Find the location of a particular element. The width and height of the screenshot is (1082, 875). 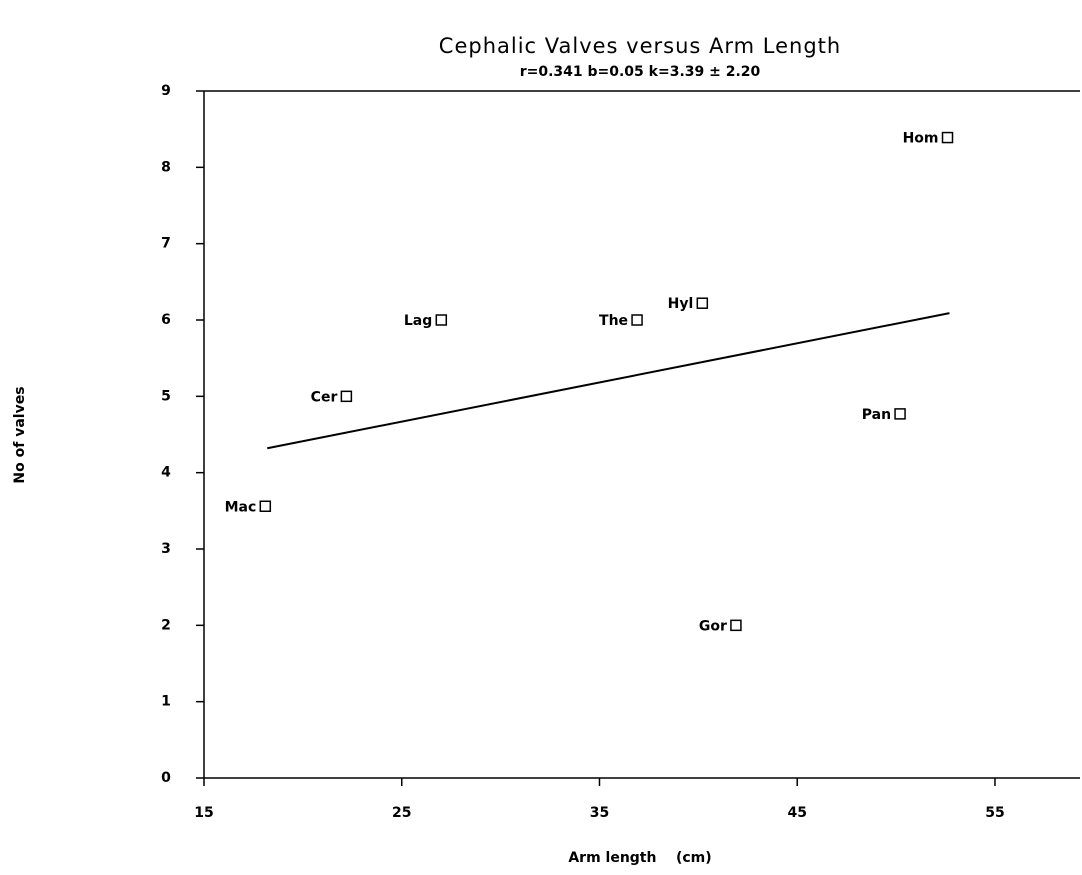

y-tick-label: 7 is located at coordinates (166, 244).